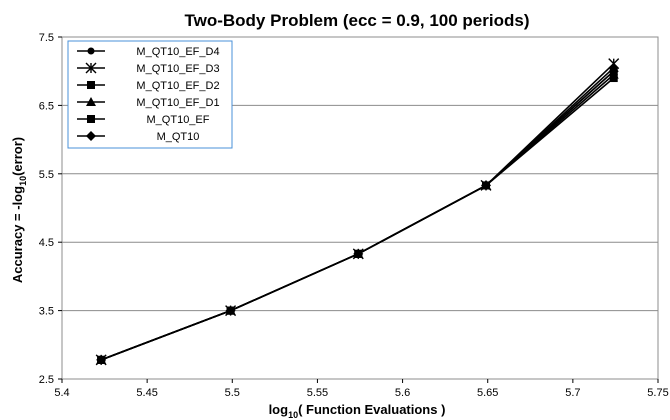 The height and width of the screenshot is (420, 670). What do you see at coordinates (46, 243) in the screenshot?
I see `y-tick-label: 4.5` at bounding box center [46, 243].